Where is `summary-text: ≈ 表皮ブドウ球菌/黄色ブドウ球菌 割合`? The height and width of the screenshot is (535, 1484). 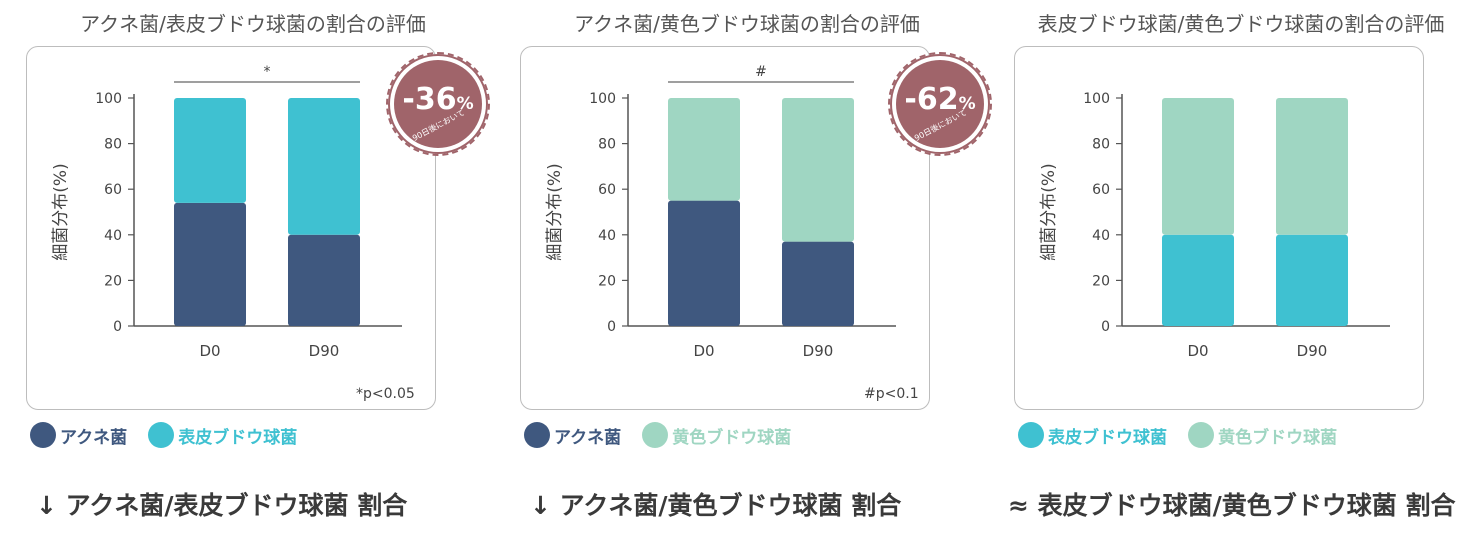
summary-text: ≈ 表皮ブドウ球菌/黄色ブドウ球菌 割合 is located at coordinates (1232, 505).